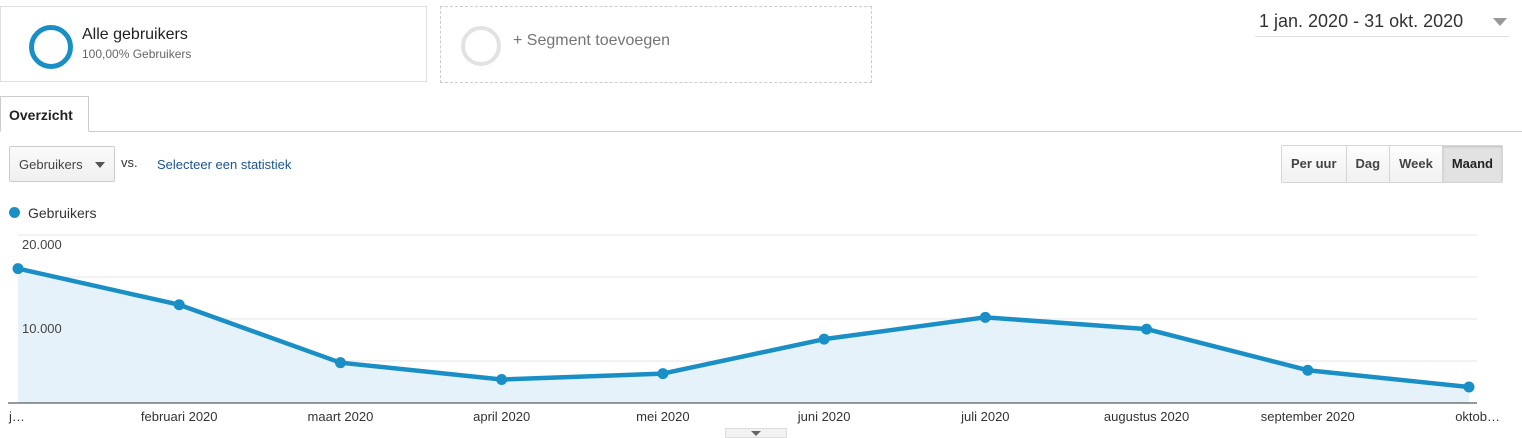 This screenshot has height=438, width=1522. I want to click on x-tick-label: juni 2020, so click(824, 416).